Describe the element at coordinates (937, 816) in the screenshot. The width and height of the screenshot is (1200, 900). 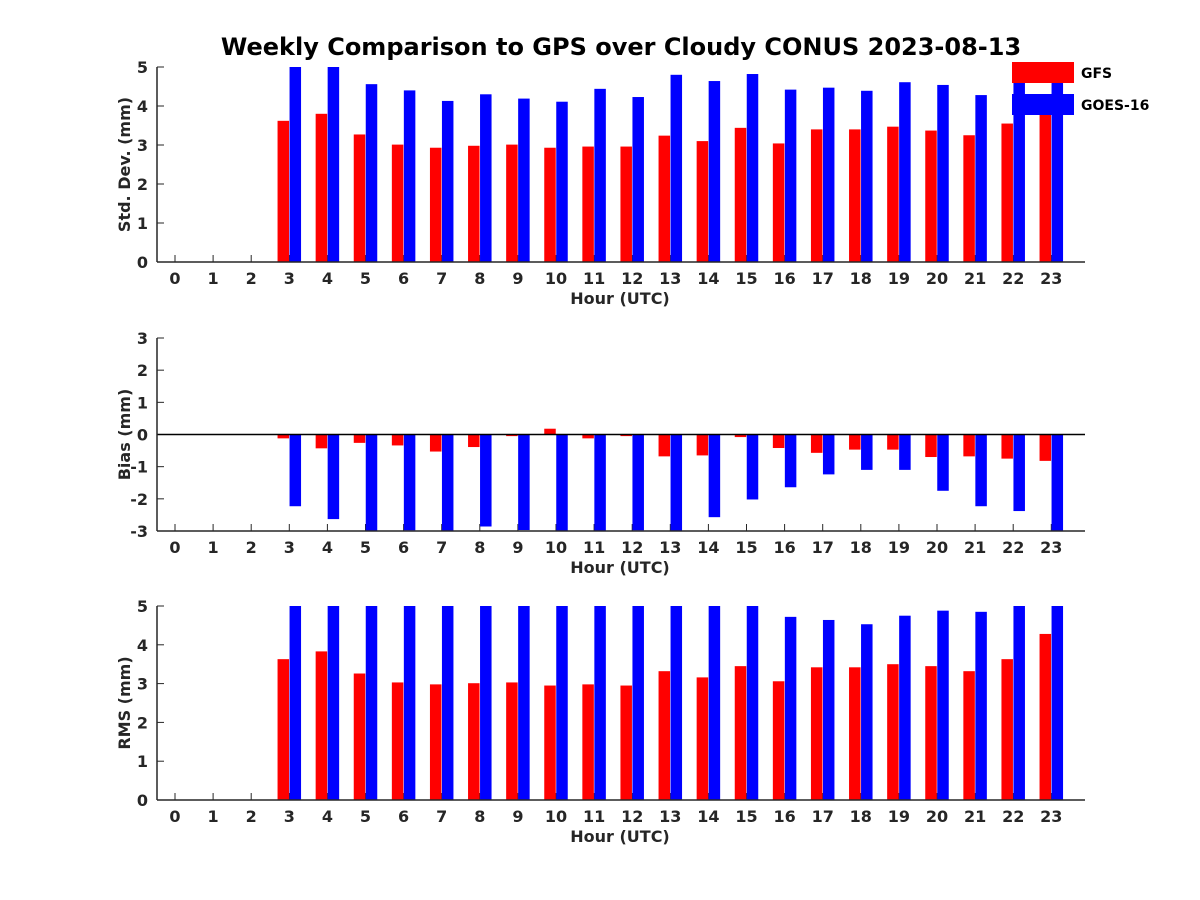
I see `x-tick-label: 20` at that location.